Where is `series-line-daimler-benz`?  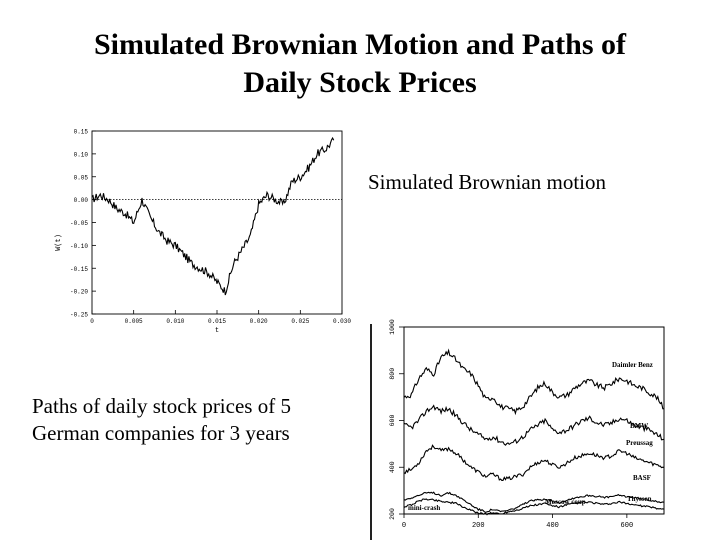
series-line-daimler-benz is located at coordinates (534, 382).